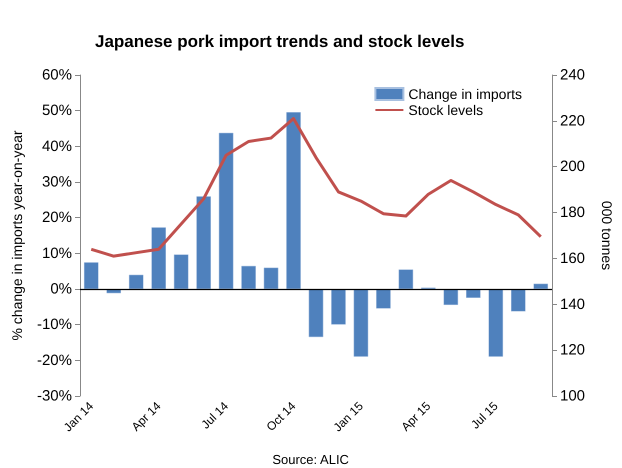 The width and height of the screenshot is (622, 468). Describe the element at coordinates (573, 258) in the screenshot. I see `y2-tick-label: 160` at that location.